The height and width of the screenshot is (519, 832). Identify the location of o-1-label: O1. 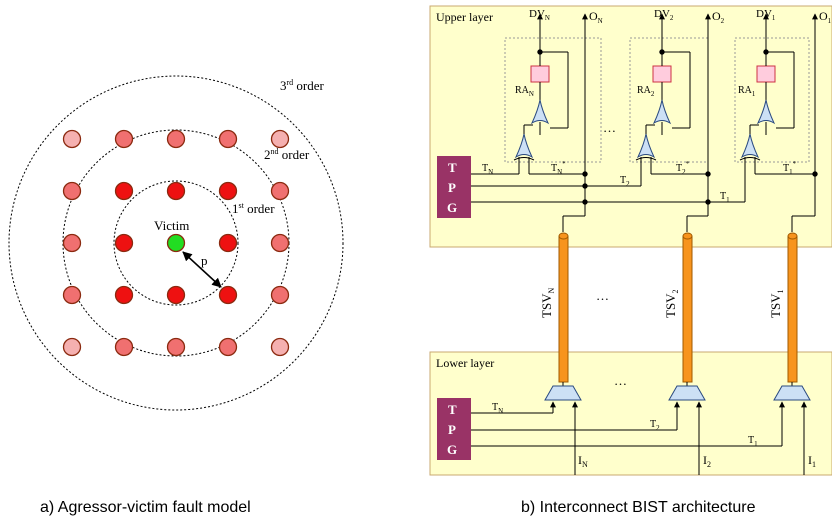
(825, 17).